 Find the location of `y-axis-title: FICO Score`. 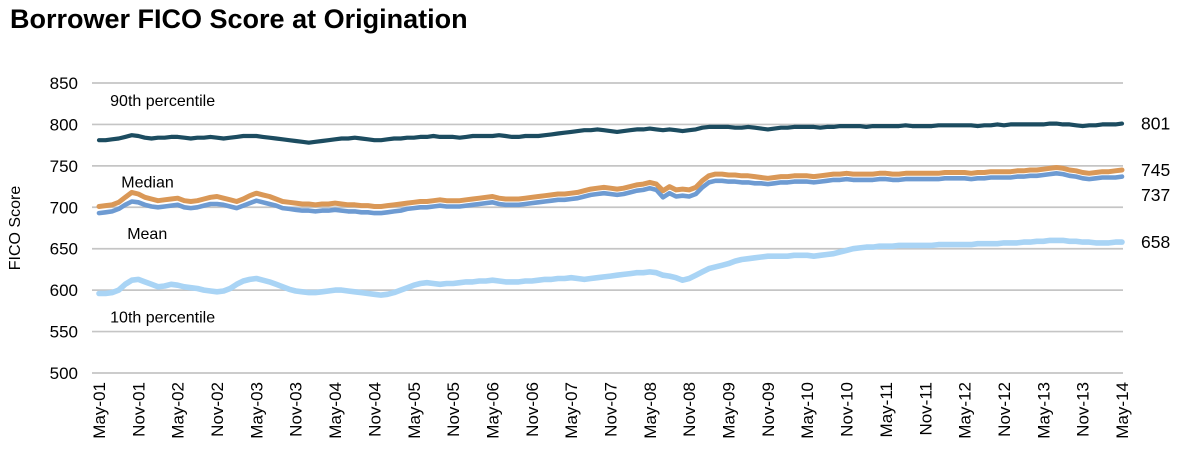

y-axis-title: FICO Score is located at coordinates (15, 228).